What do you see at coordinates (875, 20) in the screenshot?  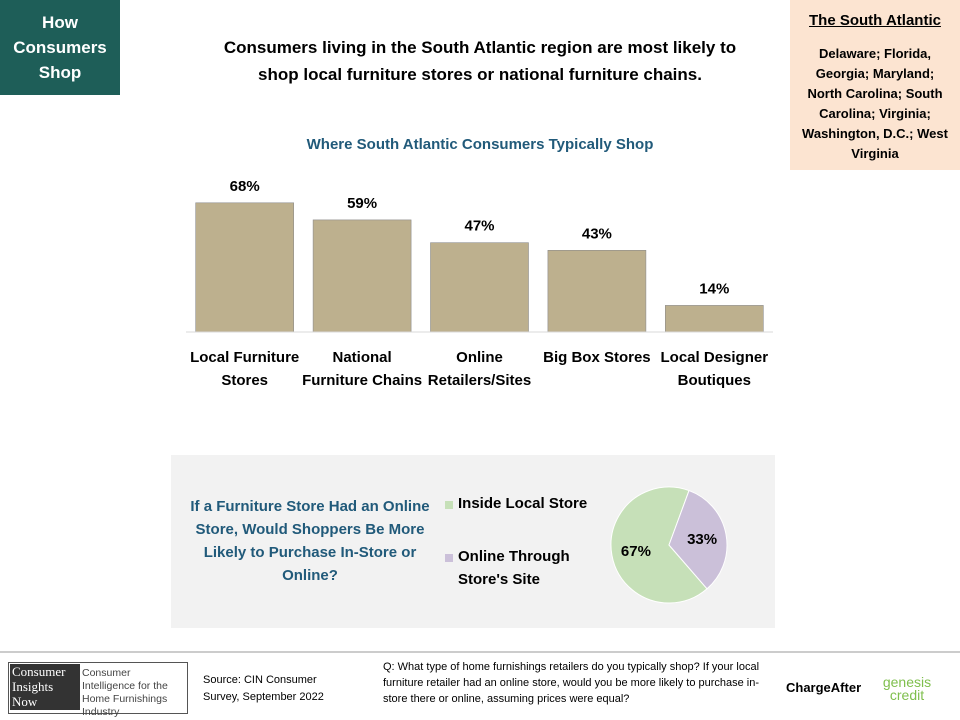 I see `region-title: The South Atlantic` at bounding box center [875, 20].